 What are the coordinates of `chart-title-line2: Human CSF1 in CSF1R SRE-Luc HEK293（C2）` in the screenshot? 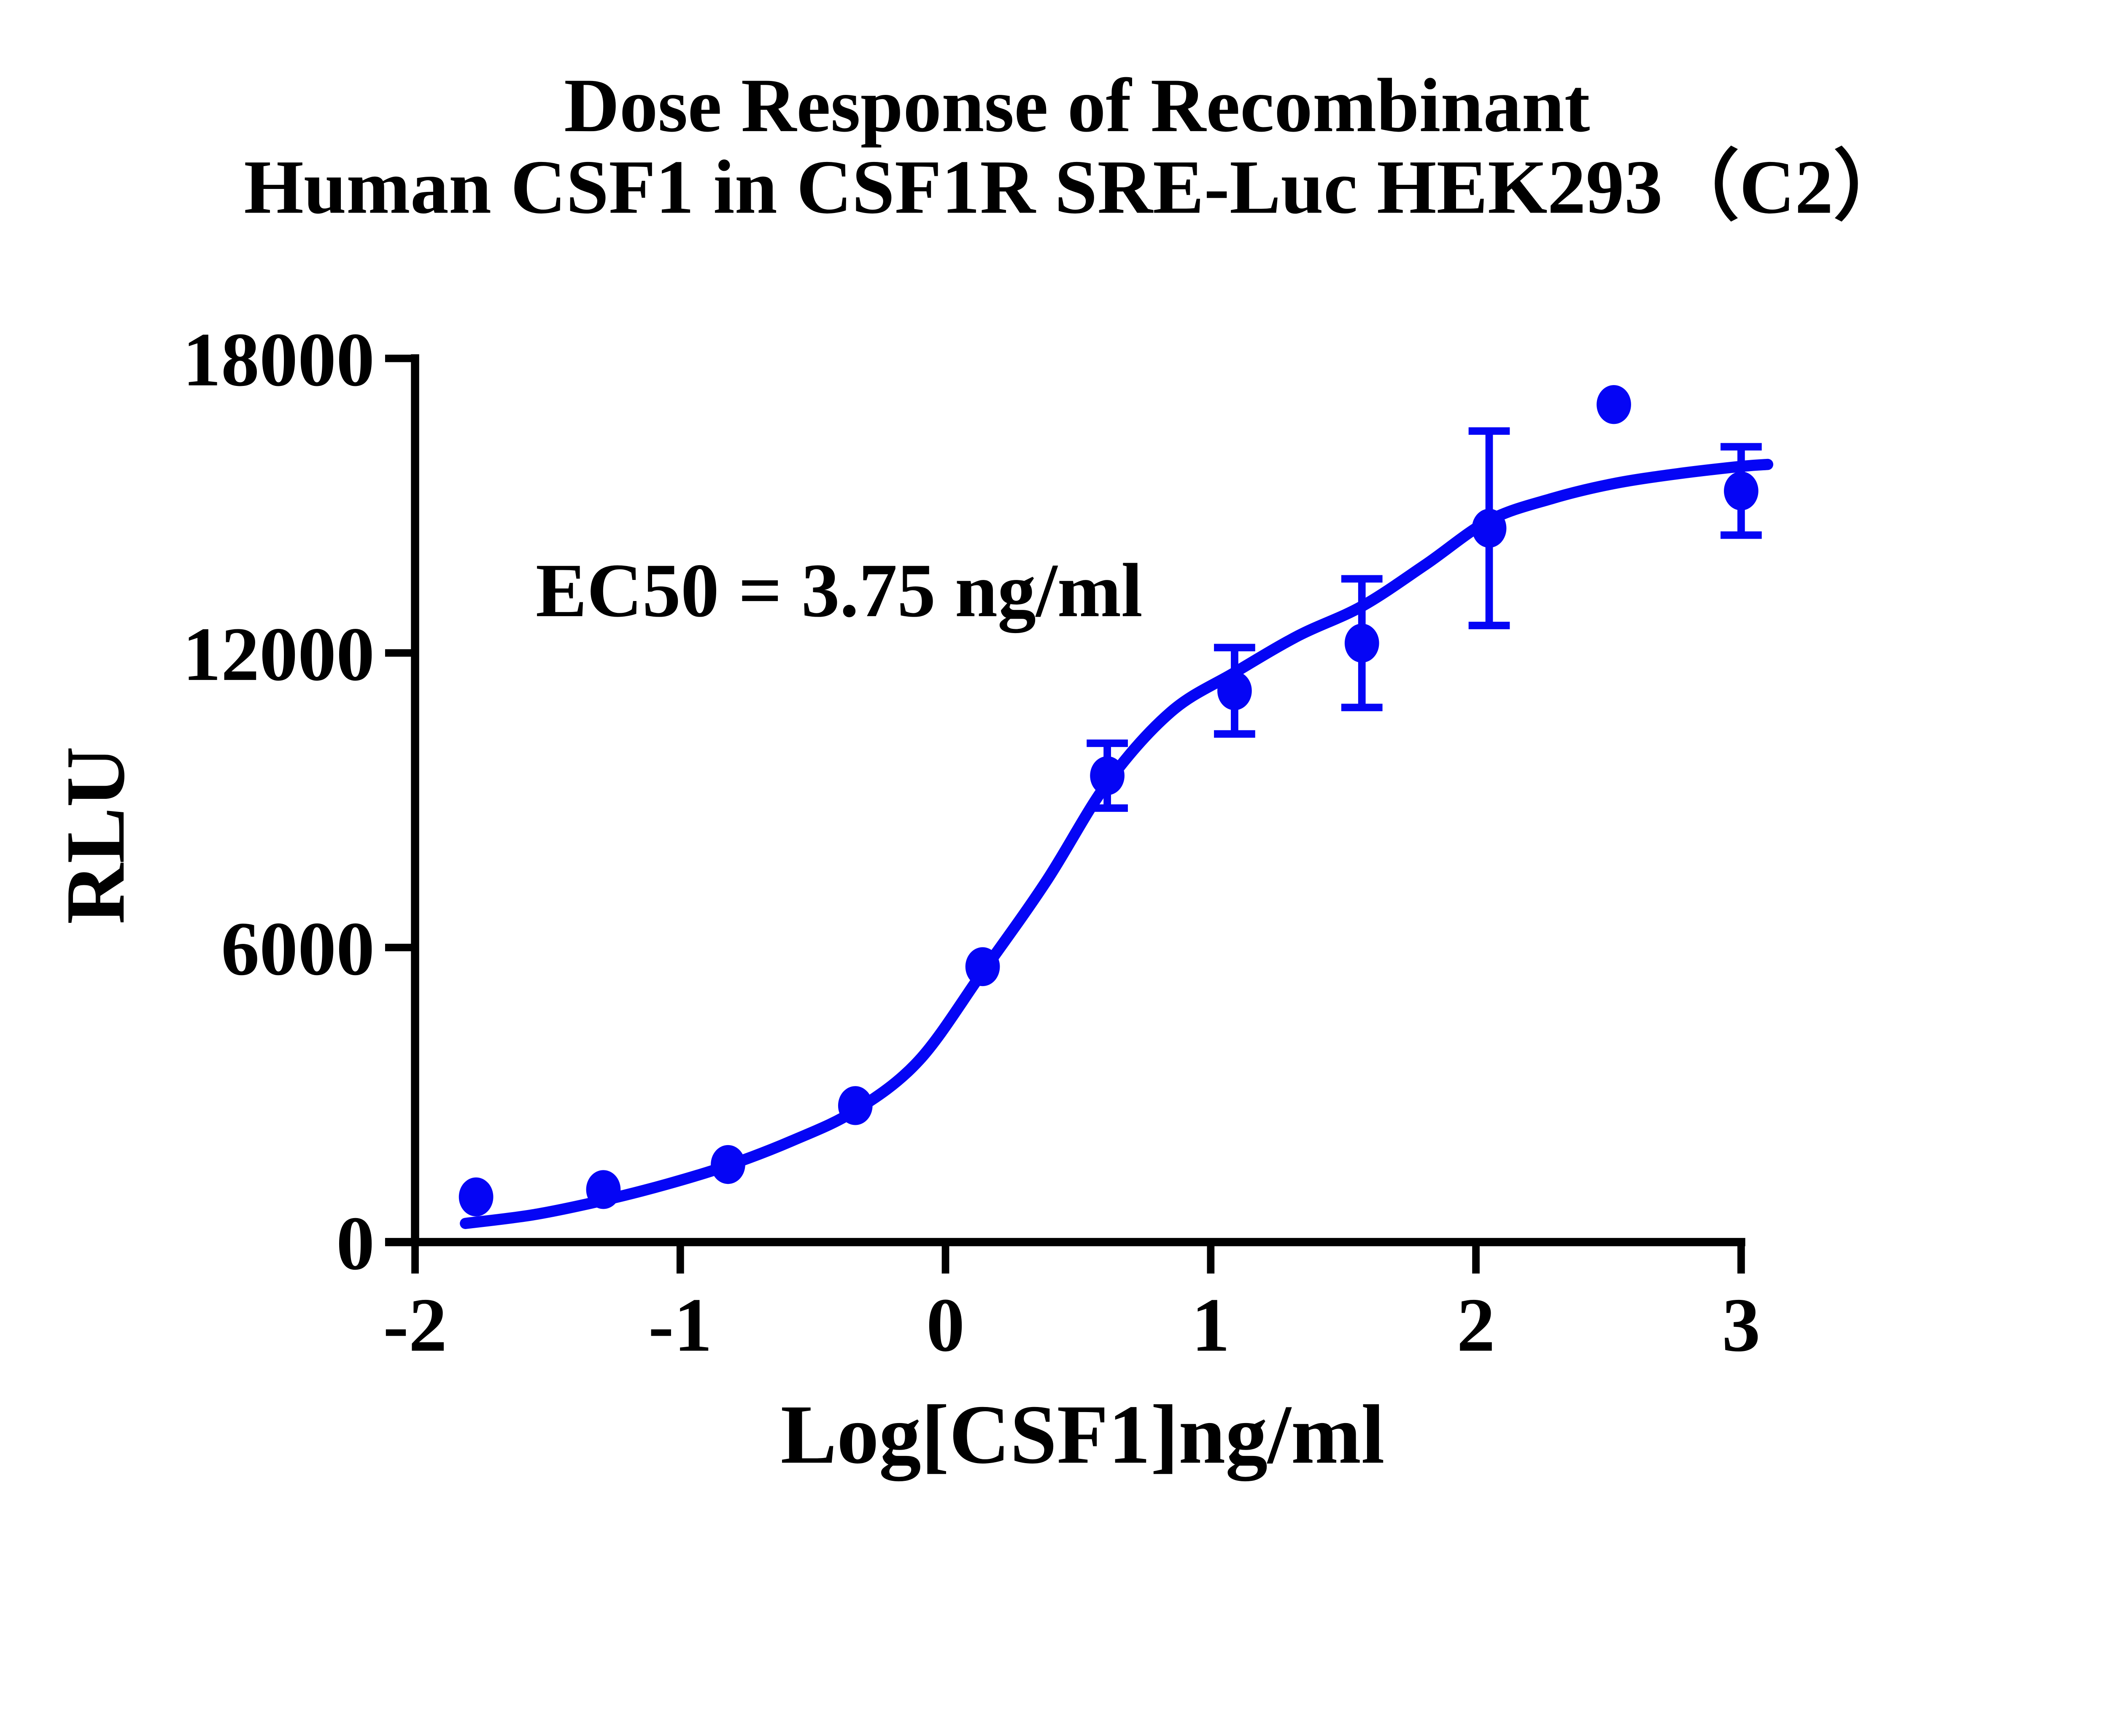 It's located at (1077, 187).